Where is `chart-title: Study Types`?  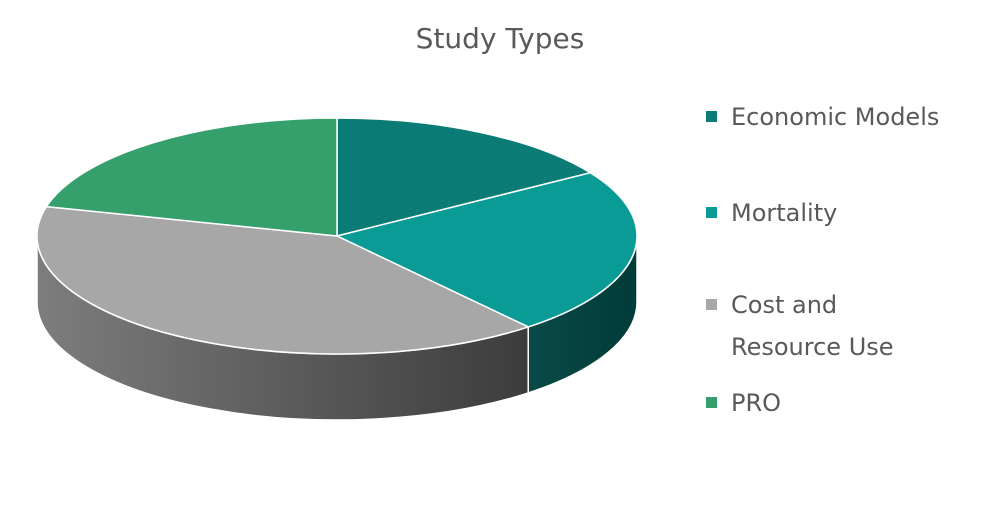 chart-title: Study Types is located at coordinates (500, 38).